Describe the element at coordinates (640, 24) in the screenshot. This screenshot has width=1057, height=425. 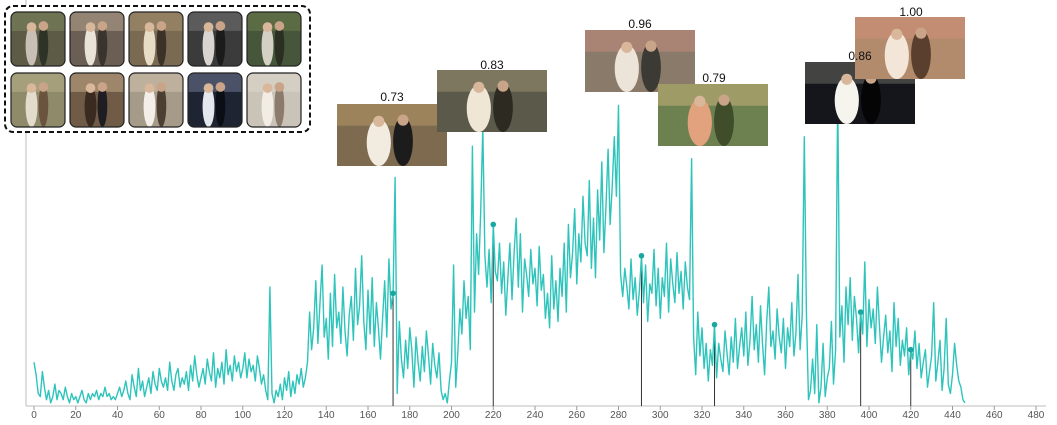
I see `peak-value-label: 0.96` at that location.